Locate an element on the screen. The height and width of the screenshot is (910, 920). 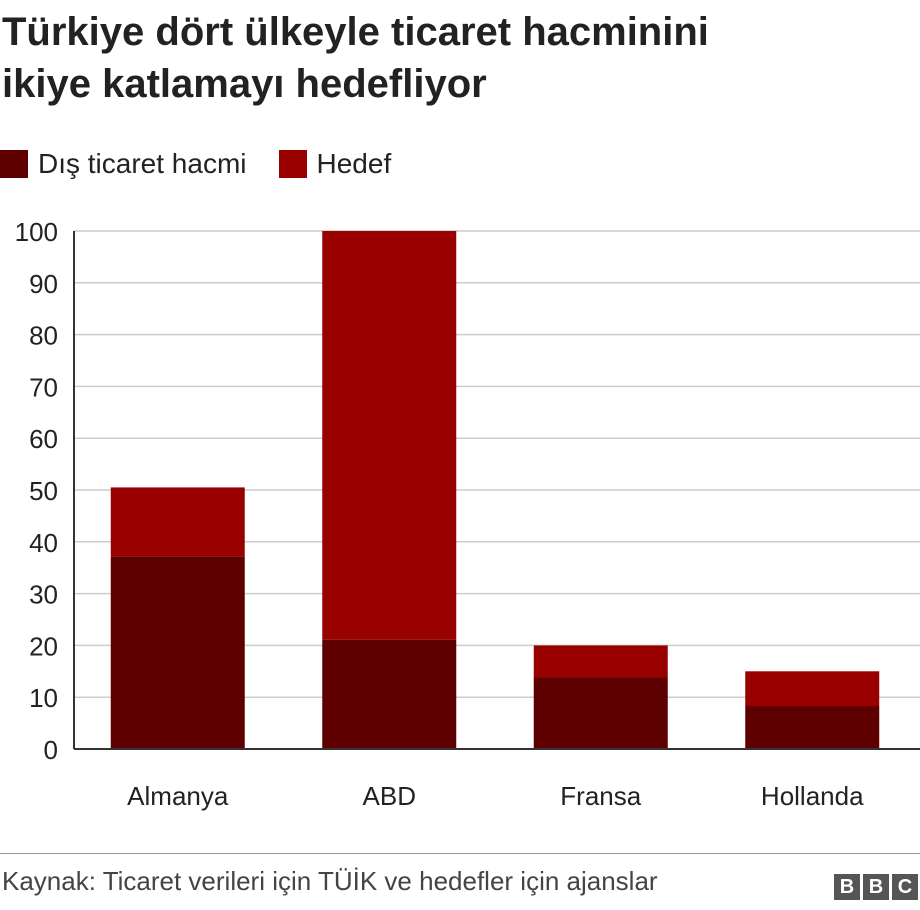
x-tick-label: Fransa is located at coordinates (600, 796).